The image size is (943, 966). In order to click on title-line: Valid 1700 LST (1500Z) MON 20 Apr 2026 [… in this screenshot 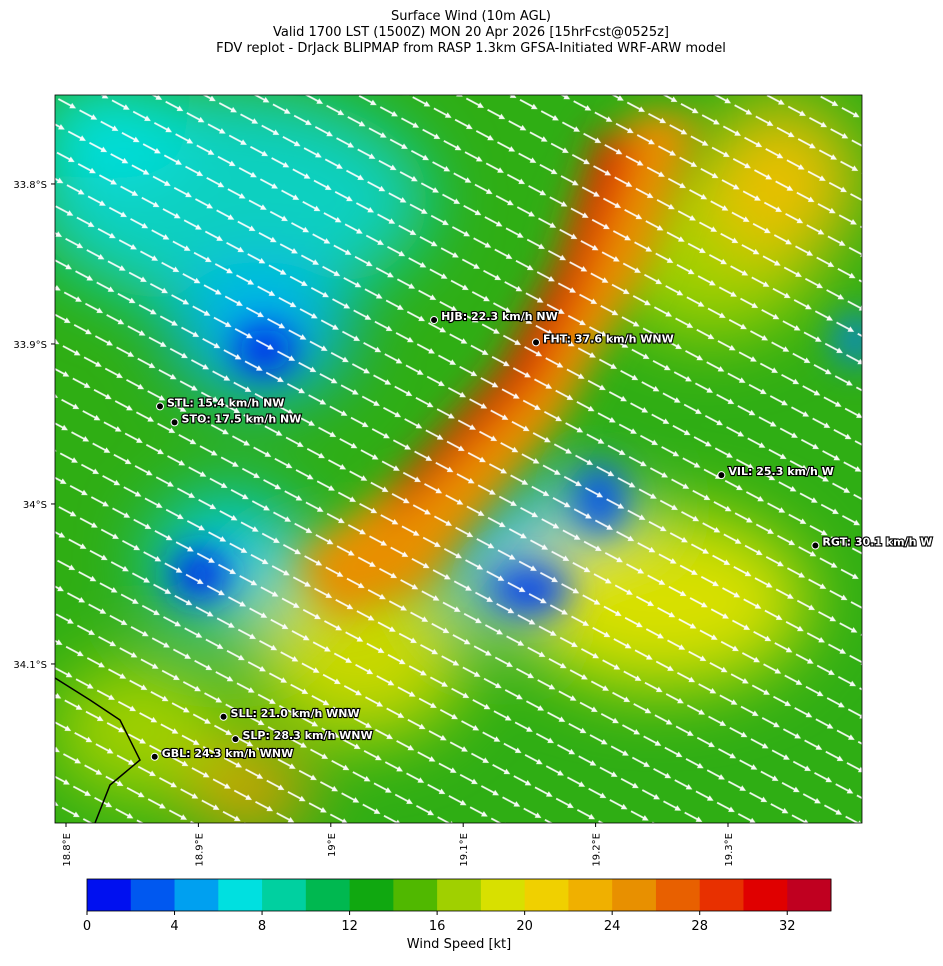, I will do `click(471, 32)`.